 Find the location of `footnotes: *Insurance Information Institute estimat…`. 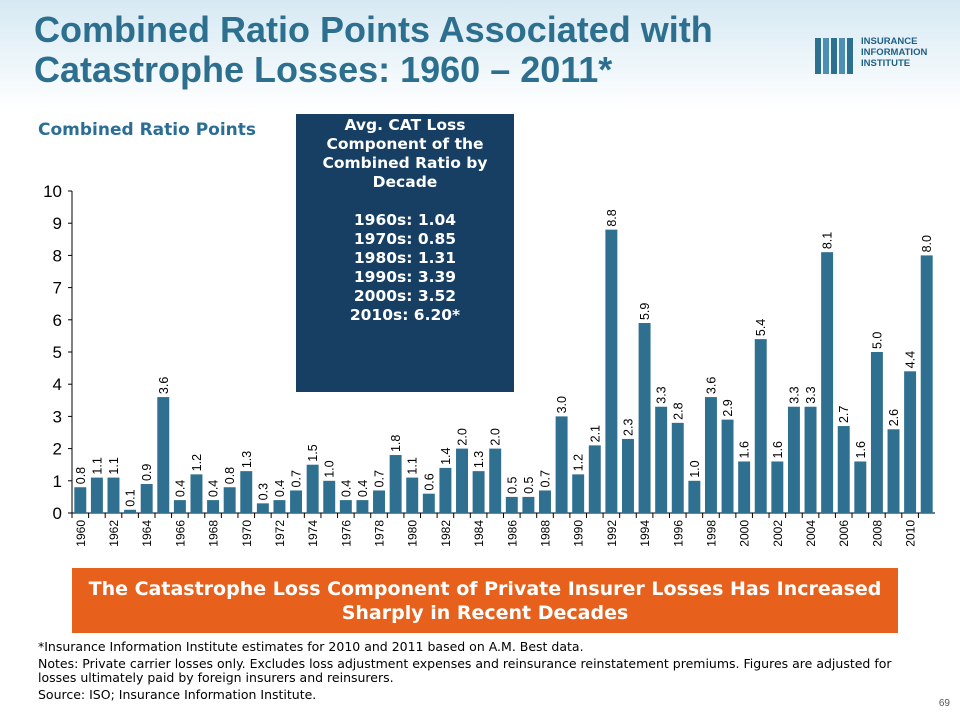

footnotes: *Insurance Information Institute estimat… is located at coordinates (478, 672).